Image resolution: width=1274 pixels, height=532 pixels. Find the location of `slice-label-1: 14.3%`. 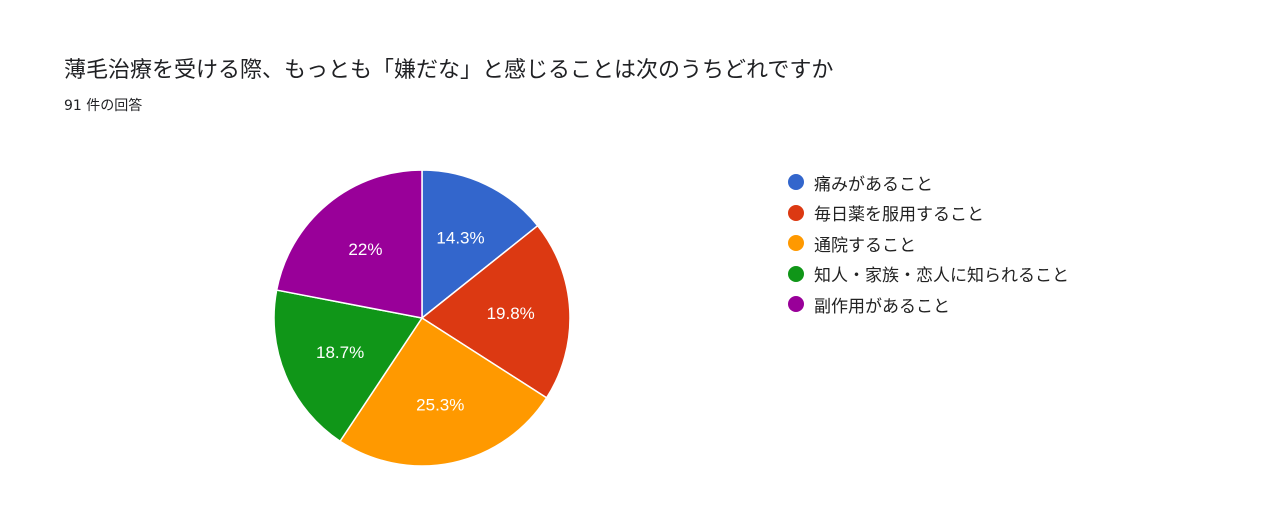

slice-label-1: 14.3% is located at coordinates (460, 237).